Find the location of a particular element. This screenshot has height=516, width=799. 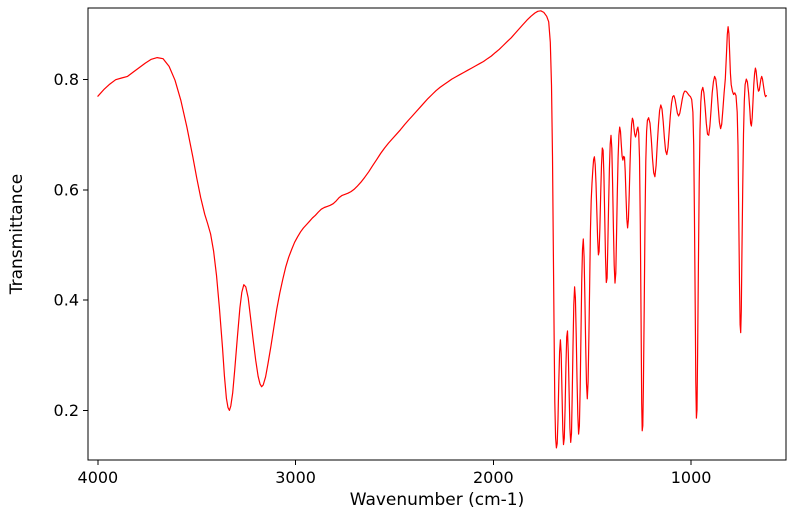

y-tick-label: 0.4 is located at coordinates (66, 300).